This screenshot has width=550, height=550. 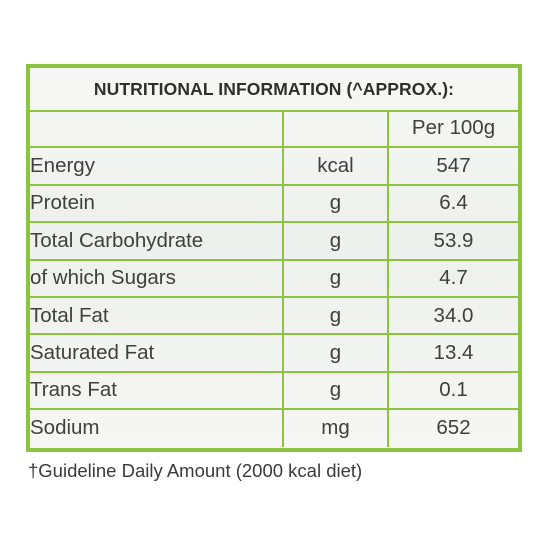 I want to click on nutrient-name: of which Sugars, so click(x=157, y=278).